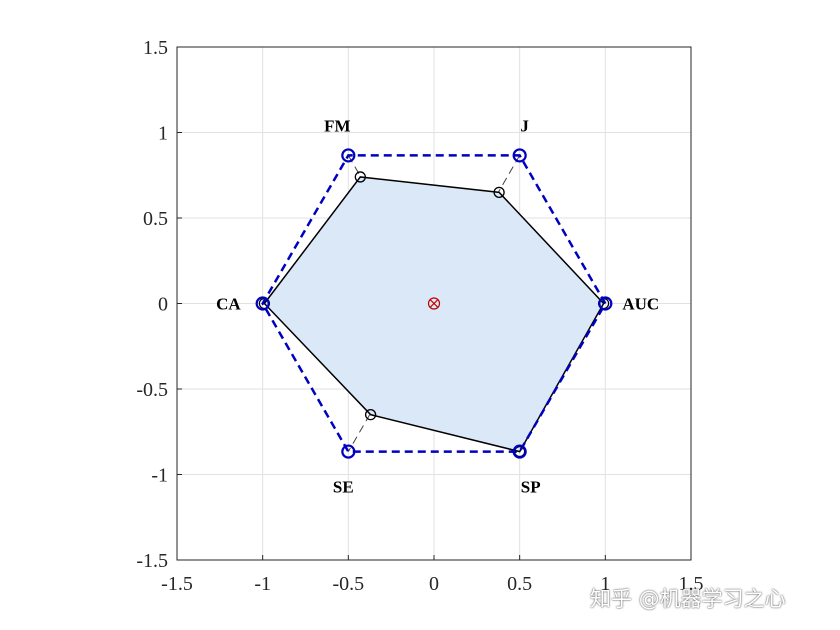 The width and height of the screenshot is (840, 630). Describe the element at coordinates (640, 304) in the screenshot. I see `metric-label-auc: AUC` at that location.